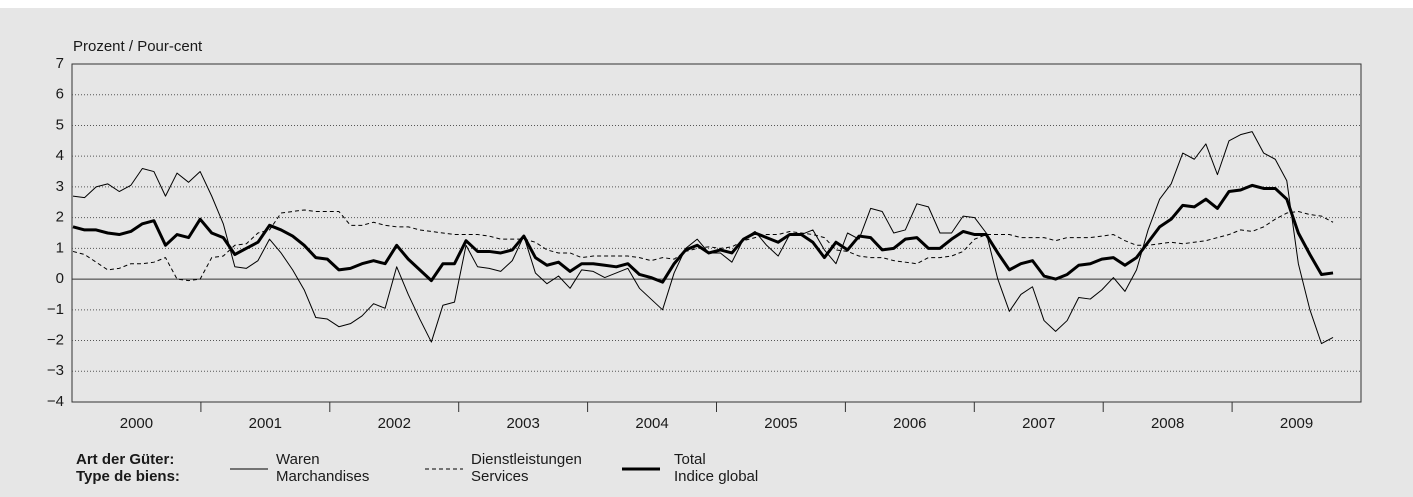  What do you see at coordinates (125, 459) in the screenshot?
I see `legend-title: Art der Güter:` at bounding box center [125, 459].